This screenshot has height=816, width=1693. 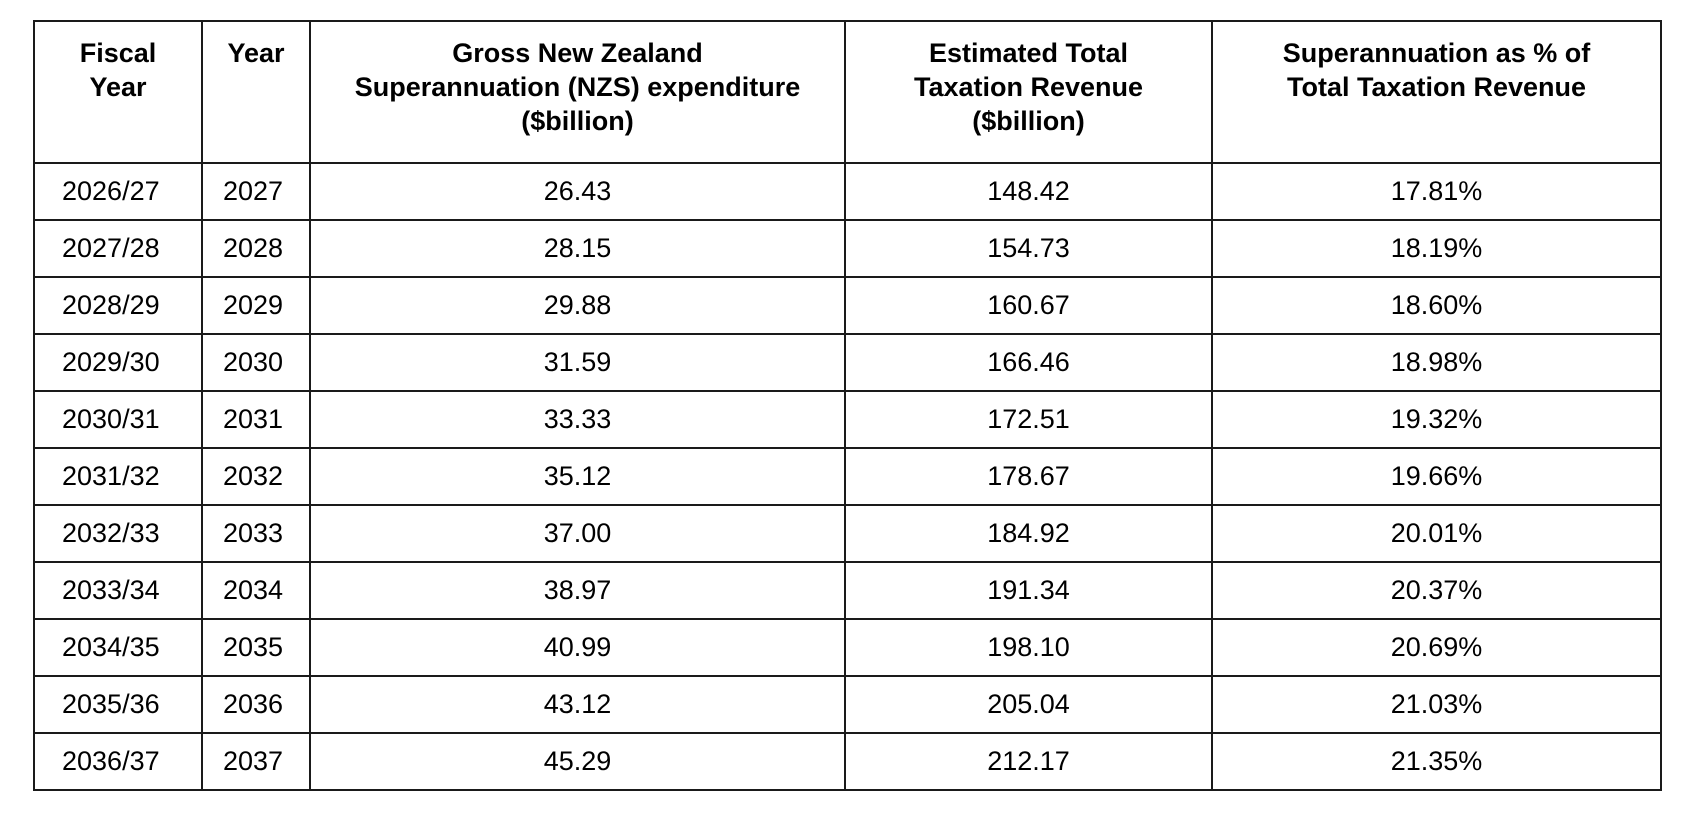 I want to click on table-row: 2031/32 2032 35.12 178.67 19.66%, so click(x=847, y=476).